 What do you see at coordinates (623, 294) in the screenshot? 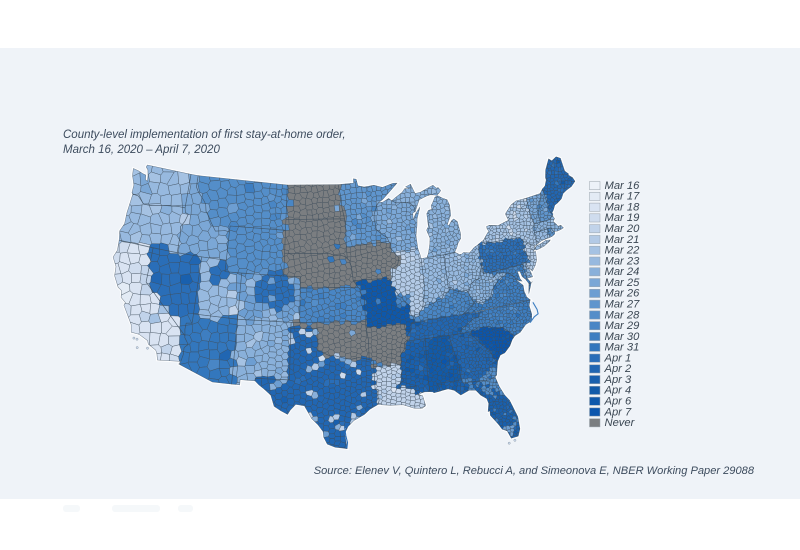
I see `svg-text: Mar 26` at bounding box center [623, 294].